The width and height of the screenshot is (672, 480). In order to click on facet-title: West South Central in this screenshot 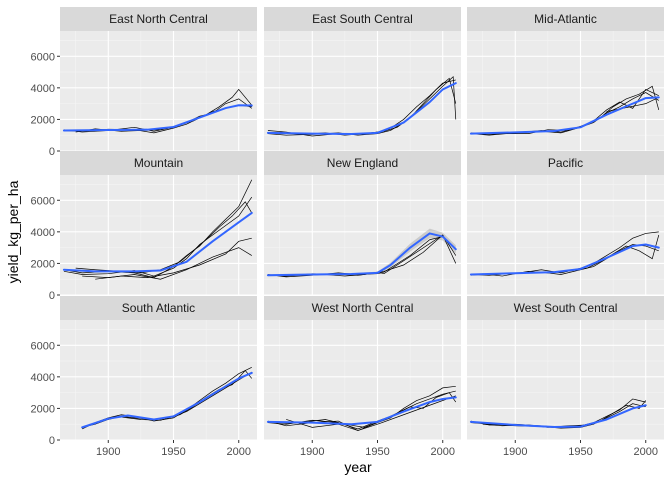, I will do `click(566, 308)`.